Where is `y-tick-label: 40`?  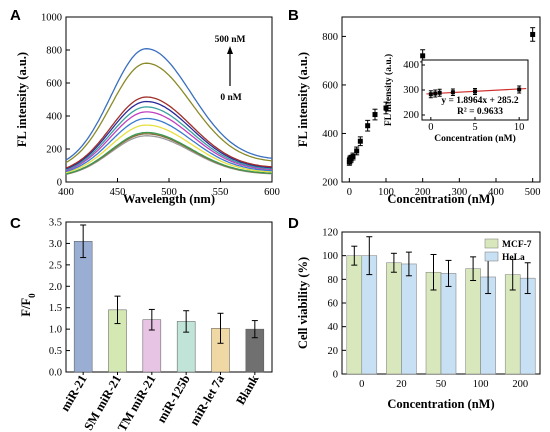 y-tick-label: 40 is located at coordinates (333, 327).